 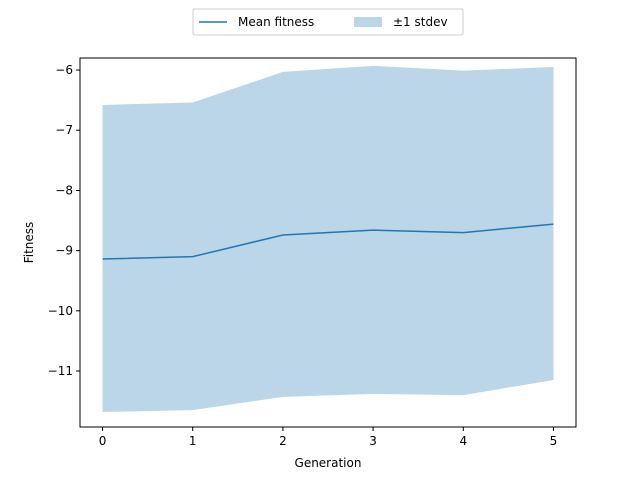 I want to click on x-tick-label: 3, so click(x=373, y=441).